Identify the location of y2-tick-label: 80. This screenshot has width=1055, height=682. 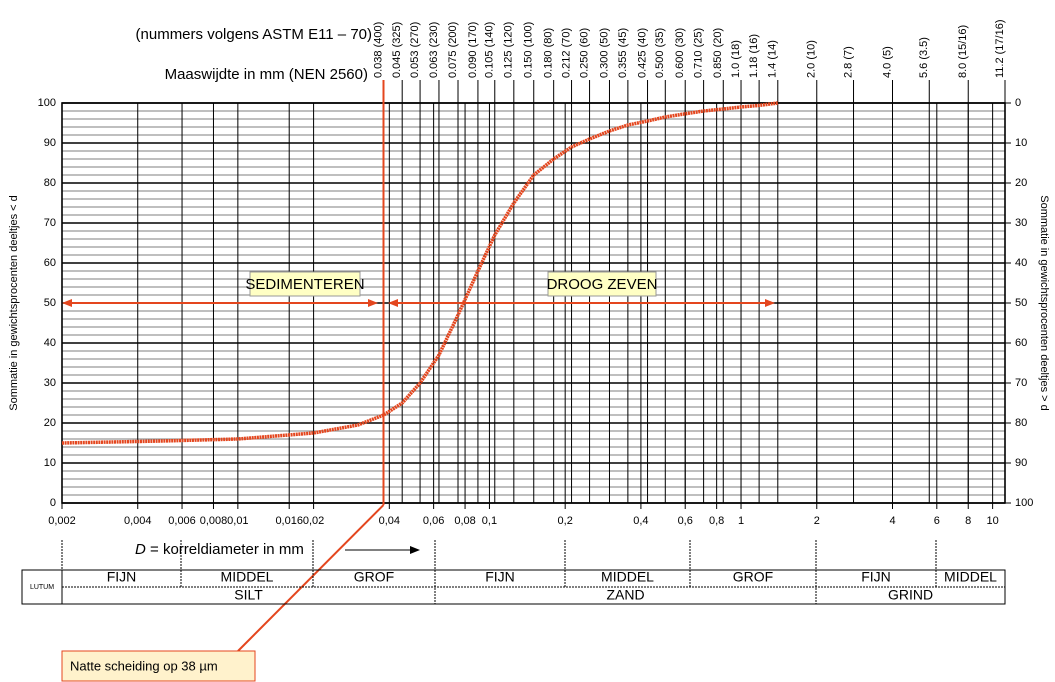
(1021, 423).